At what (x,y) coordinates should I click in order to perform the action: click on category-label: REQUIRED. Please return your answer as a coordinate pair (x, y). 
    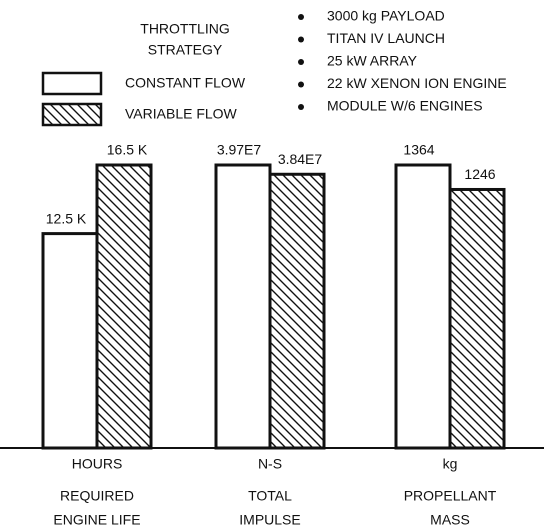
    Looking at the image, I should click on (97, 496).